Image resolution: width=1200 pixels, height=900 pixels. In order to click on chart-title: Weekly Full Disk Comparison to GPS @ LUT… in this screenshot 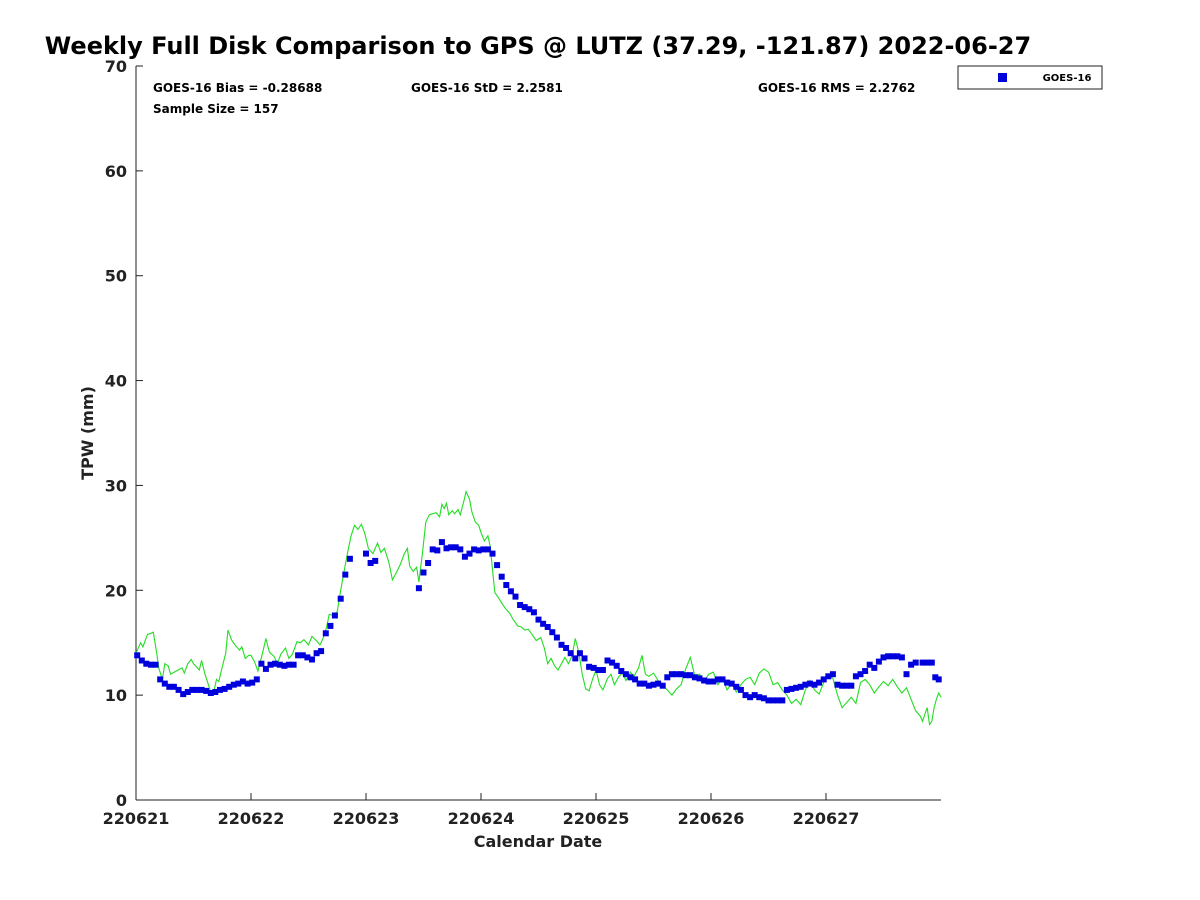, I will do `click(538, 46)`.